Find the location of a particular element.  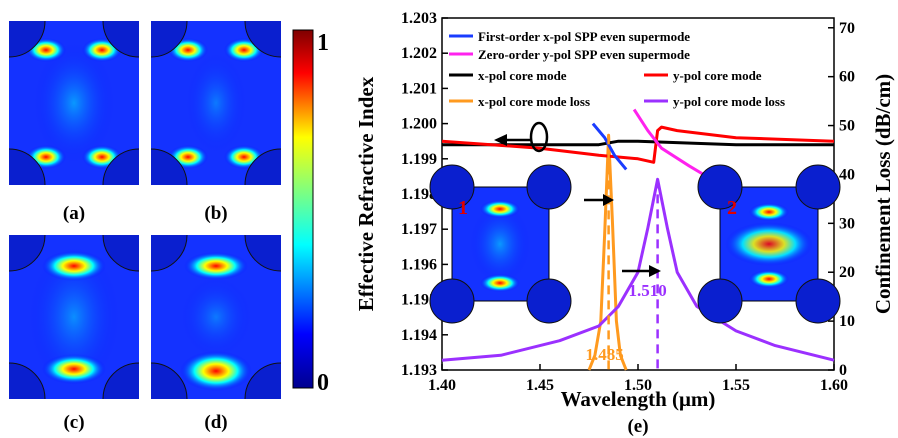

y-left-tick-label: 1.198 is located at coordinates (419, 194).